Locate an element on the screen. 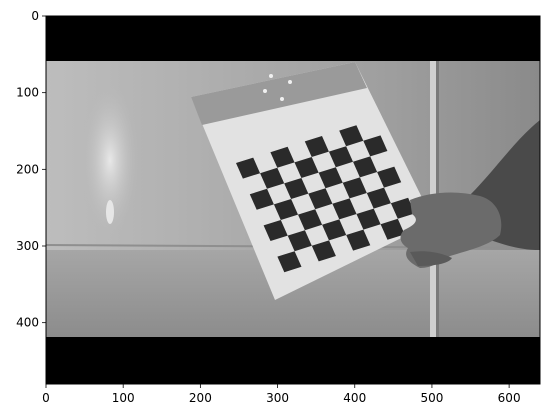 This screenshot has height=418, width=548. y-tick-label: 300 is located at coordinates (27, 246).